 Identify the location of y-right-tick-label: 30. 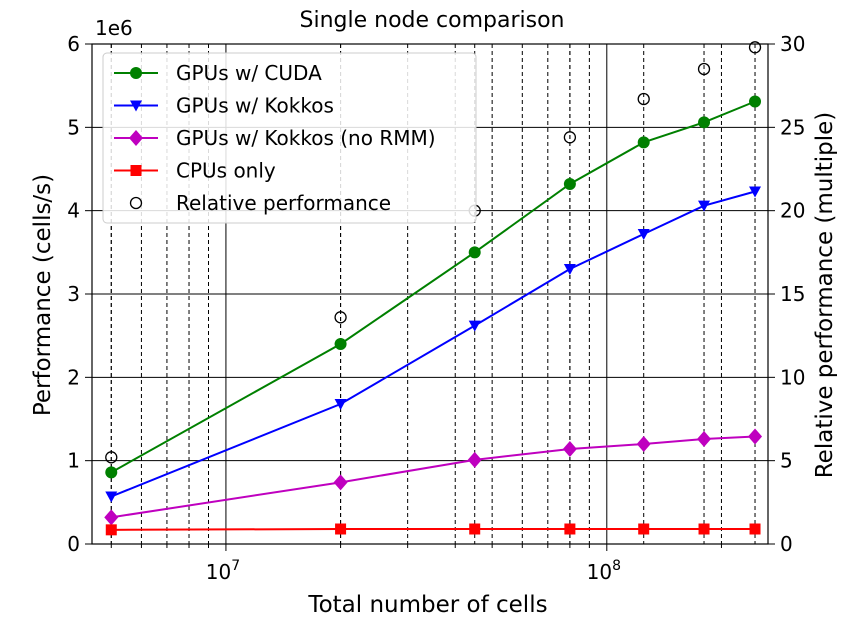
(792, 44).